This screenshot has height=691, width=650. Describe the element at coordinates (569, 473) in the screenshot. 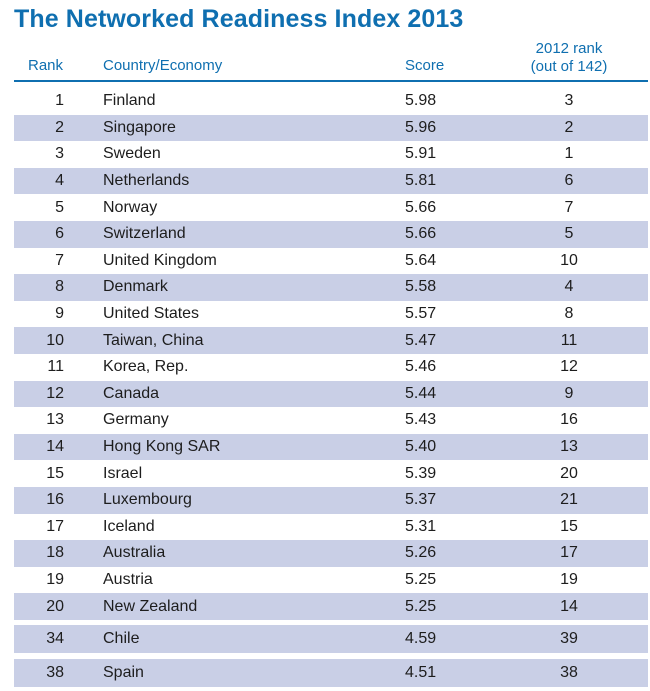

I see `prev-rank-cell: 20` at that location.